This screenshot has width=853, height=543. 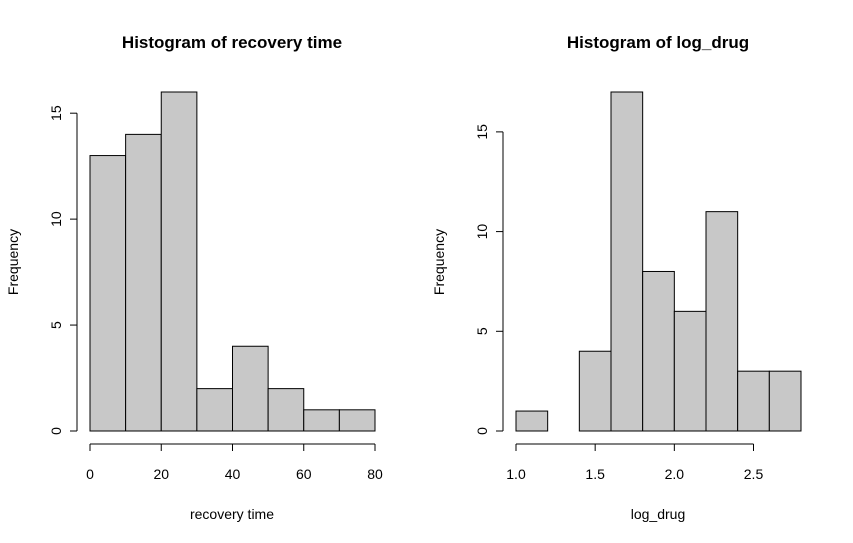 I want to click on x-tick-label: 60, so click(x=304, y=474).